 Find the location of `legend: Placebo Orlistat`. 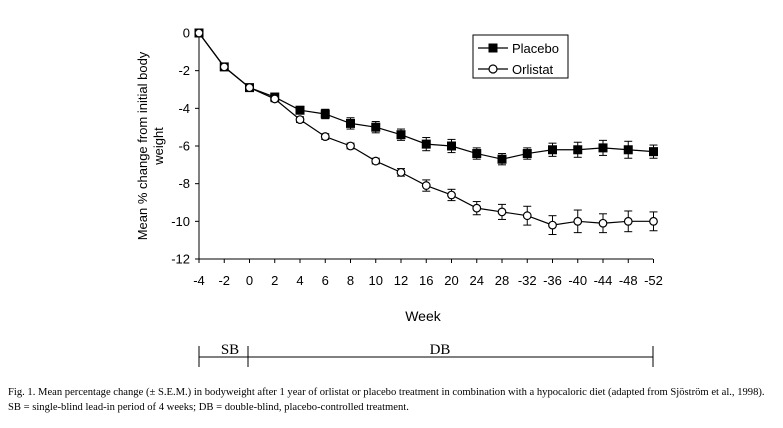

legend: Placebo Orlistat is located at coordinates (520, 56).